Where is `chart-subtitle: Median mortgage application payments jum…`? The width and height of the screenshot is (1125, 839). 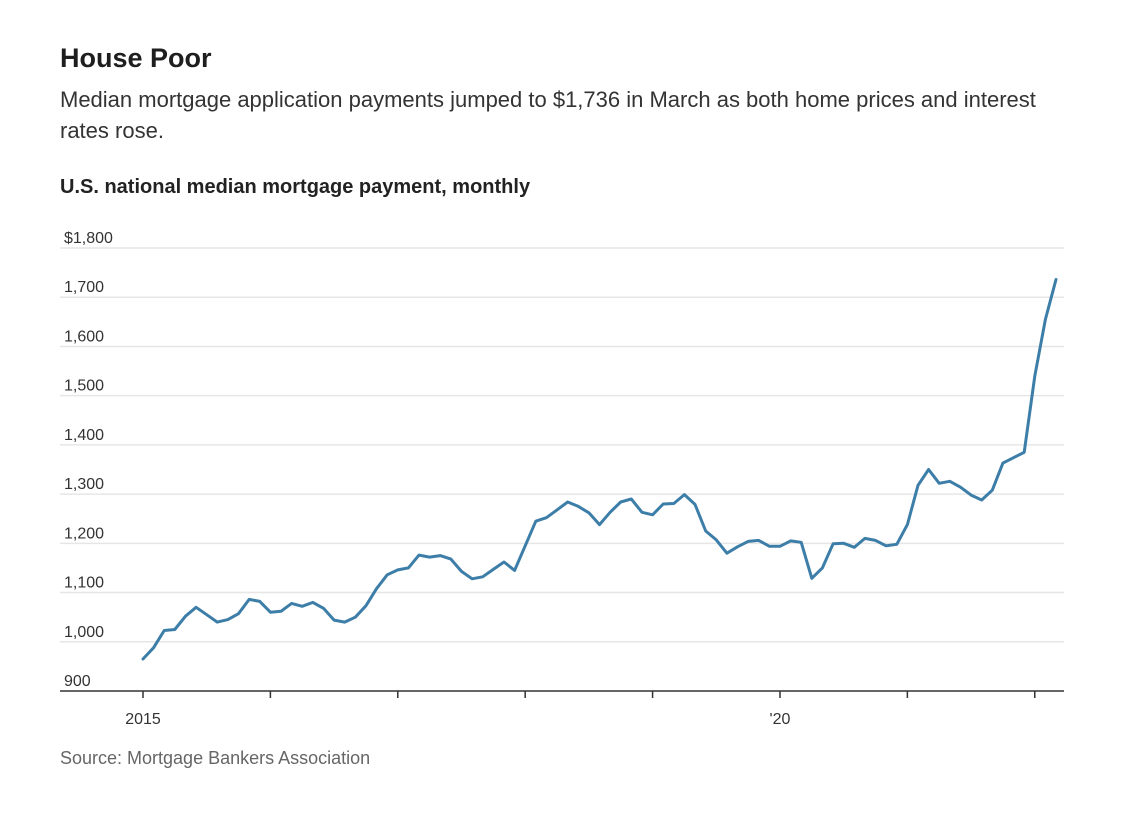 chart-subtitle: Median mortgage application payments jum… is located at coordinates (548, 115).